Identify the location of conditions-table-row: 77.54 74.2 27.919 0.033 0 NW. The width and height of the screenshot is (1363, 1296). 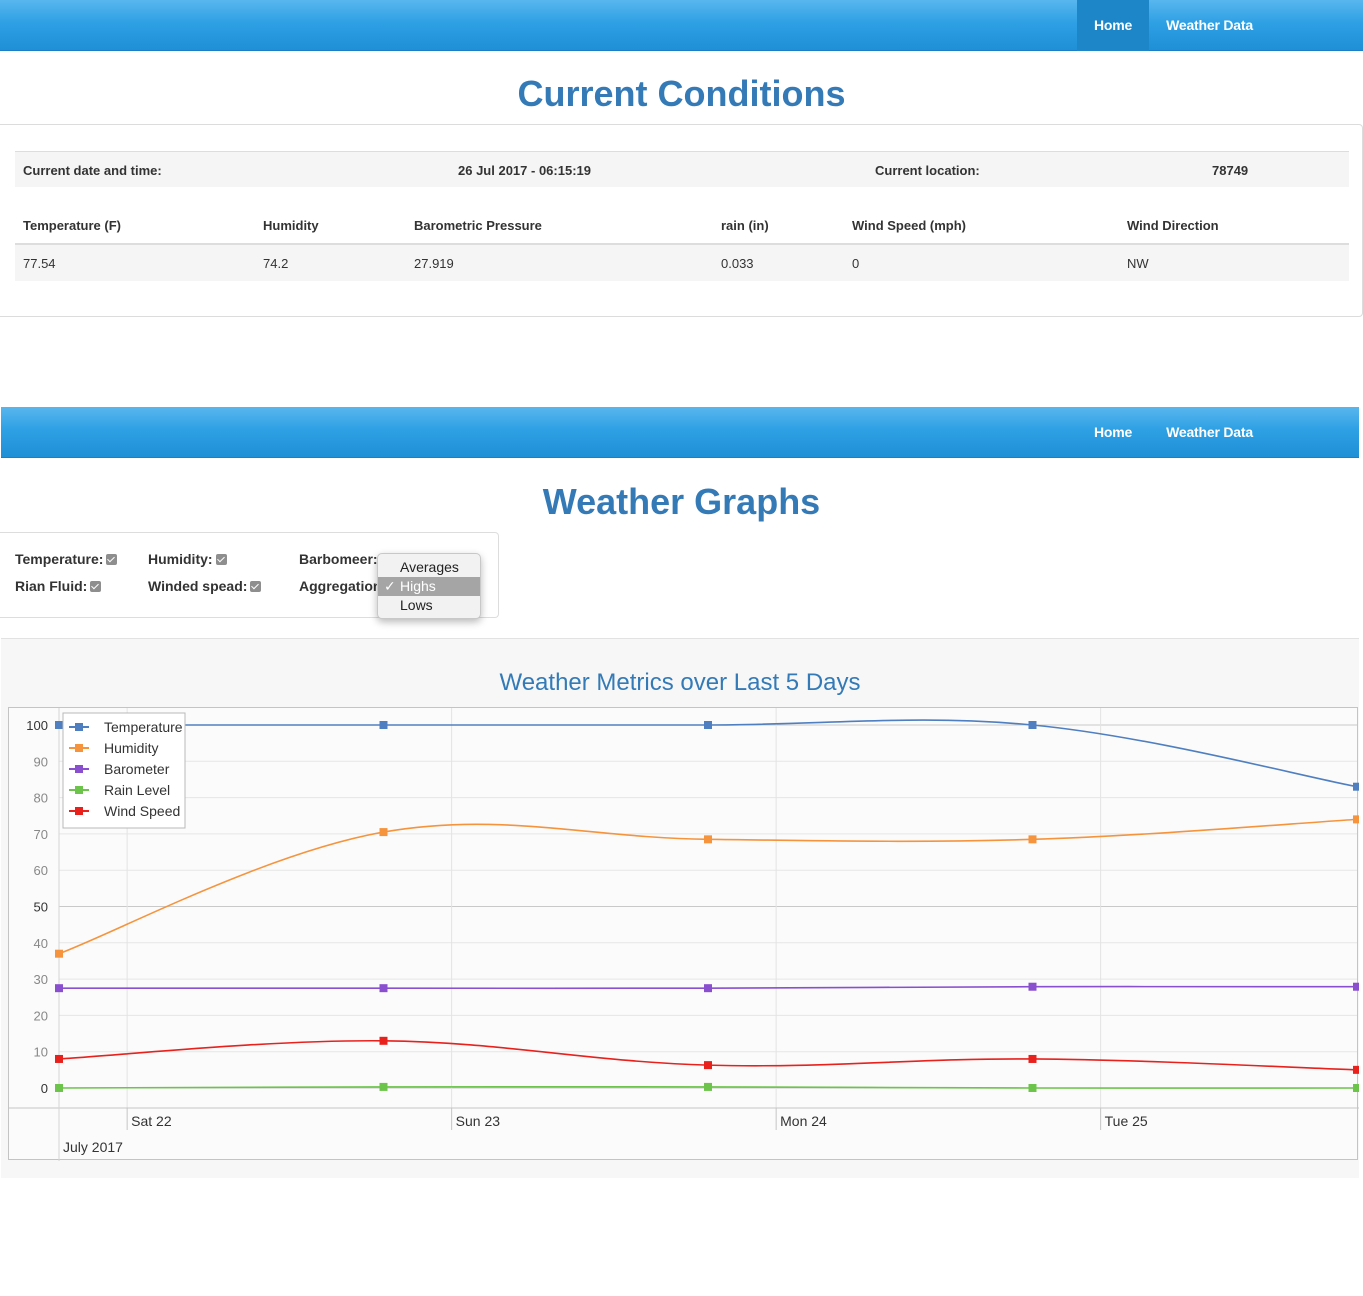
(682, 263).